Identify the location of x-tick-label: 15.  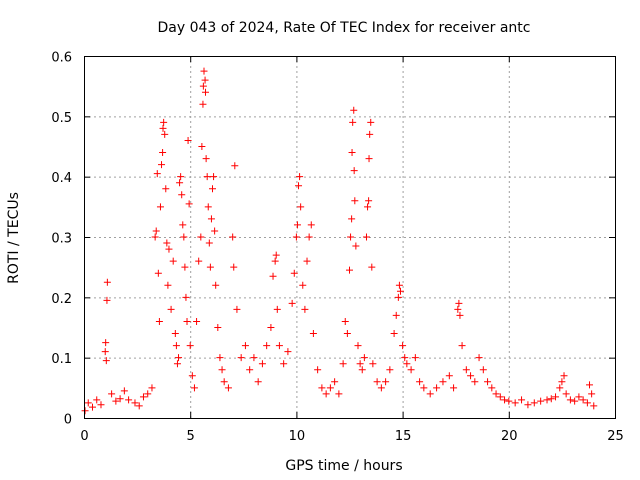
(403, 436).